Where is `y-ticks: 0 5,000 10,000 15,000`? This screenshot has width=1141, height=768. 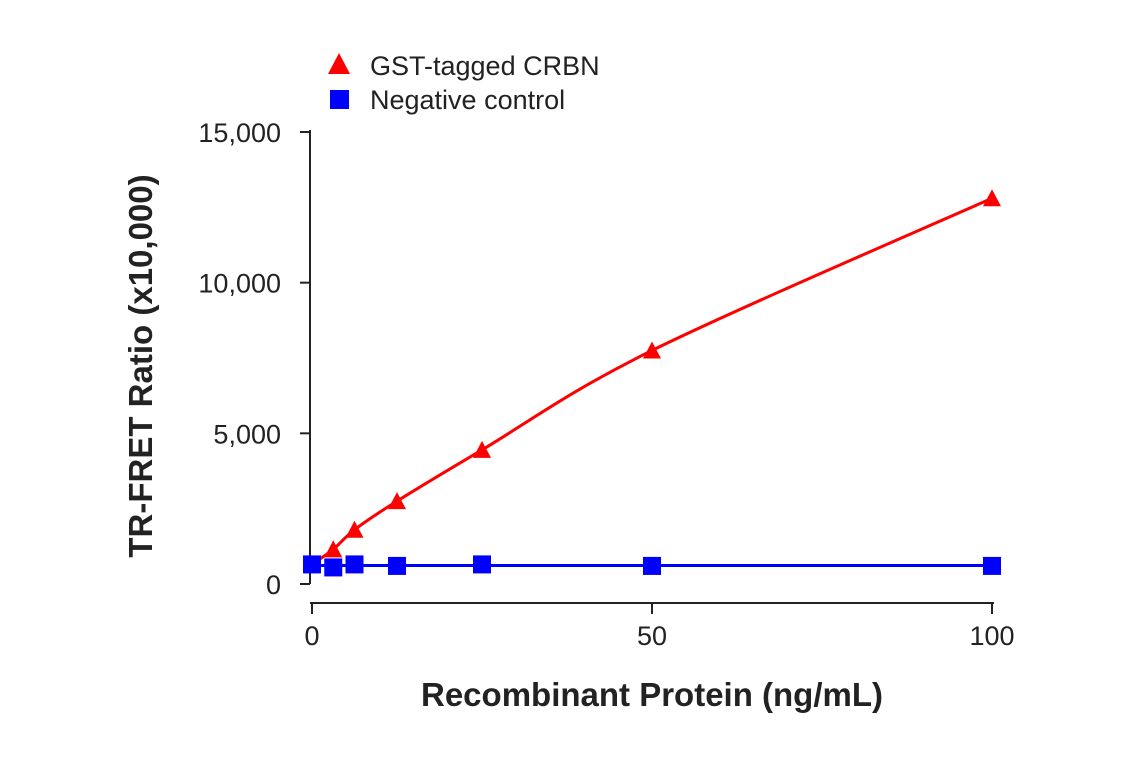
y-ticks: 0 5,000 10,000 15,000 is located at coordinates (254, 359).